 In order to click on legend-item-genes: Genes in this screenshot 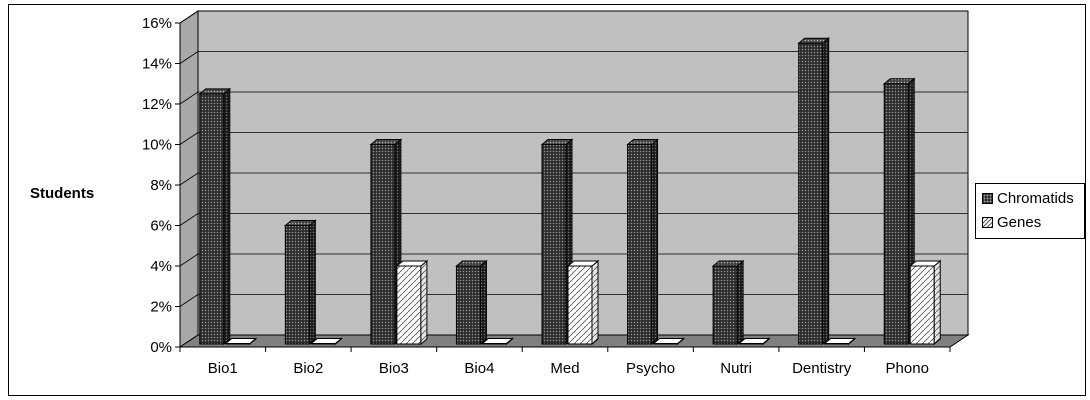, I will do `click(1011, 222)`.